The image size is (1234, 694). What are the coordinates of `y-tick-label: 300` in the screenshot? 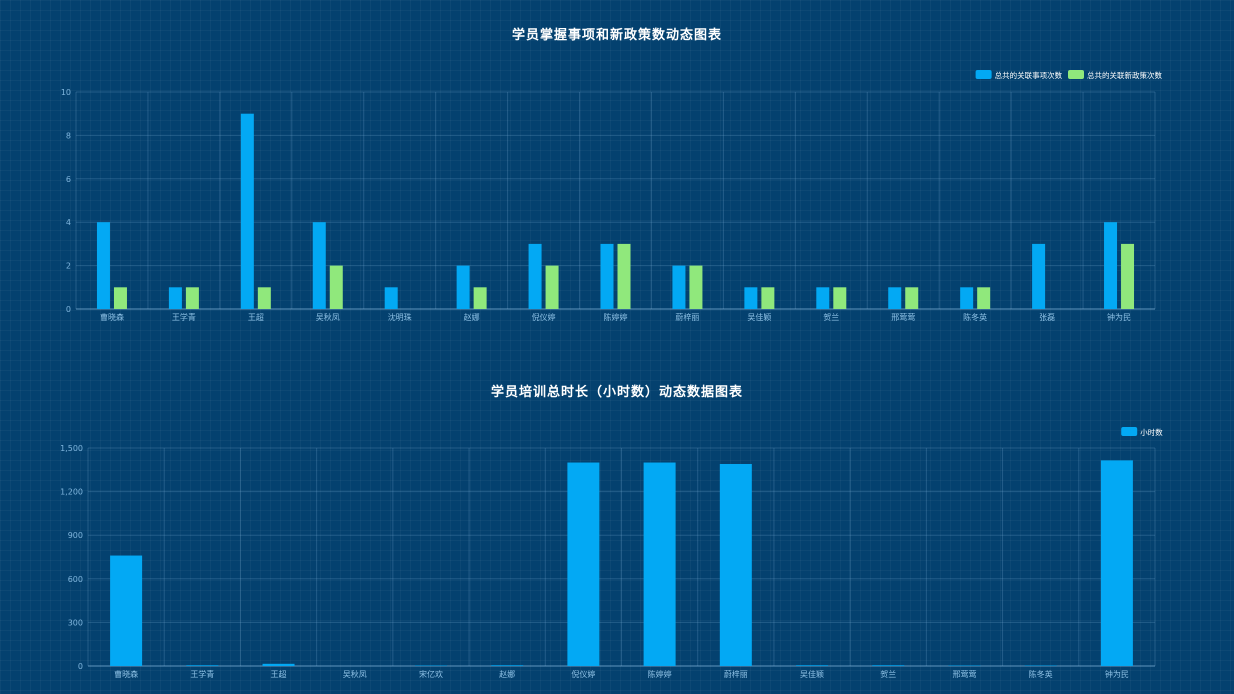 It's located at (75, 622).